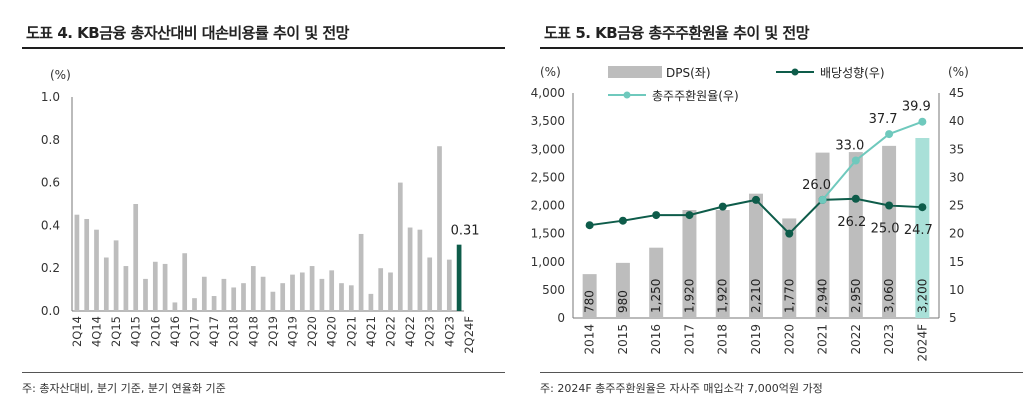 The height and width of the screenshot is (400, 1023). I want to click on total-return-value-label: 33.0, so click(849, 146).